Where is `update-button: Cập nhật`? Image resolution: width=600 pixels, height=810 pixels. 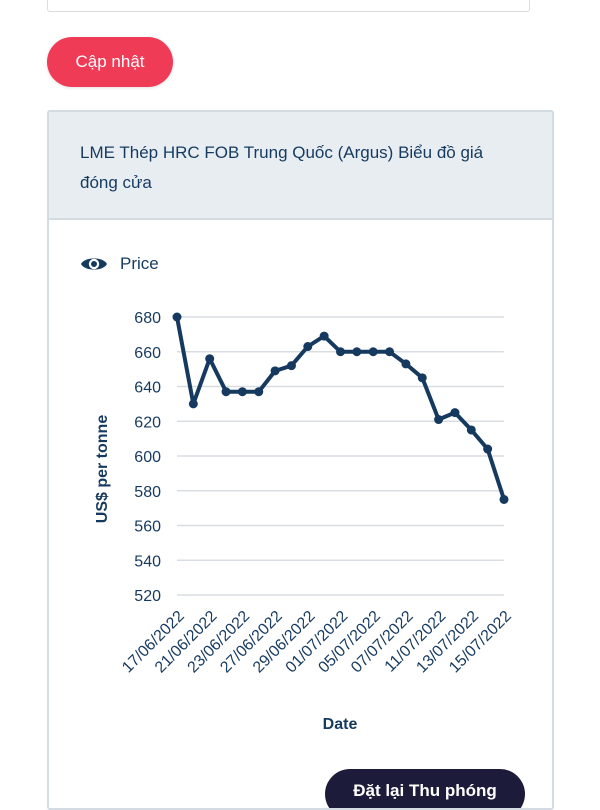
update-button: Cập nhật is located at coordinates (110, 62).